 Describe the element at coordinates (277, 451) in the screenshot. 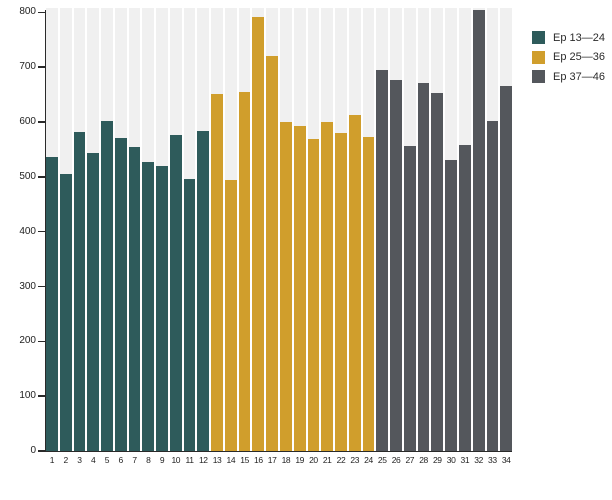

I see `x-axis-line` at that location.